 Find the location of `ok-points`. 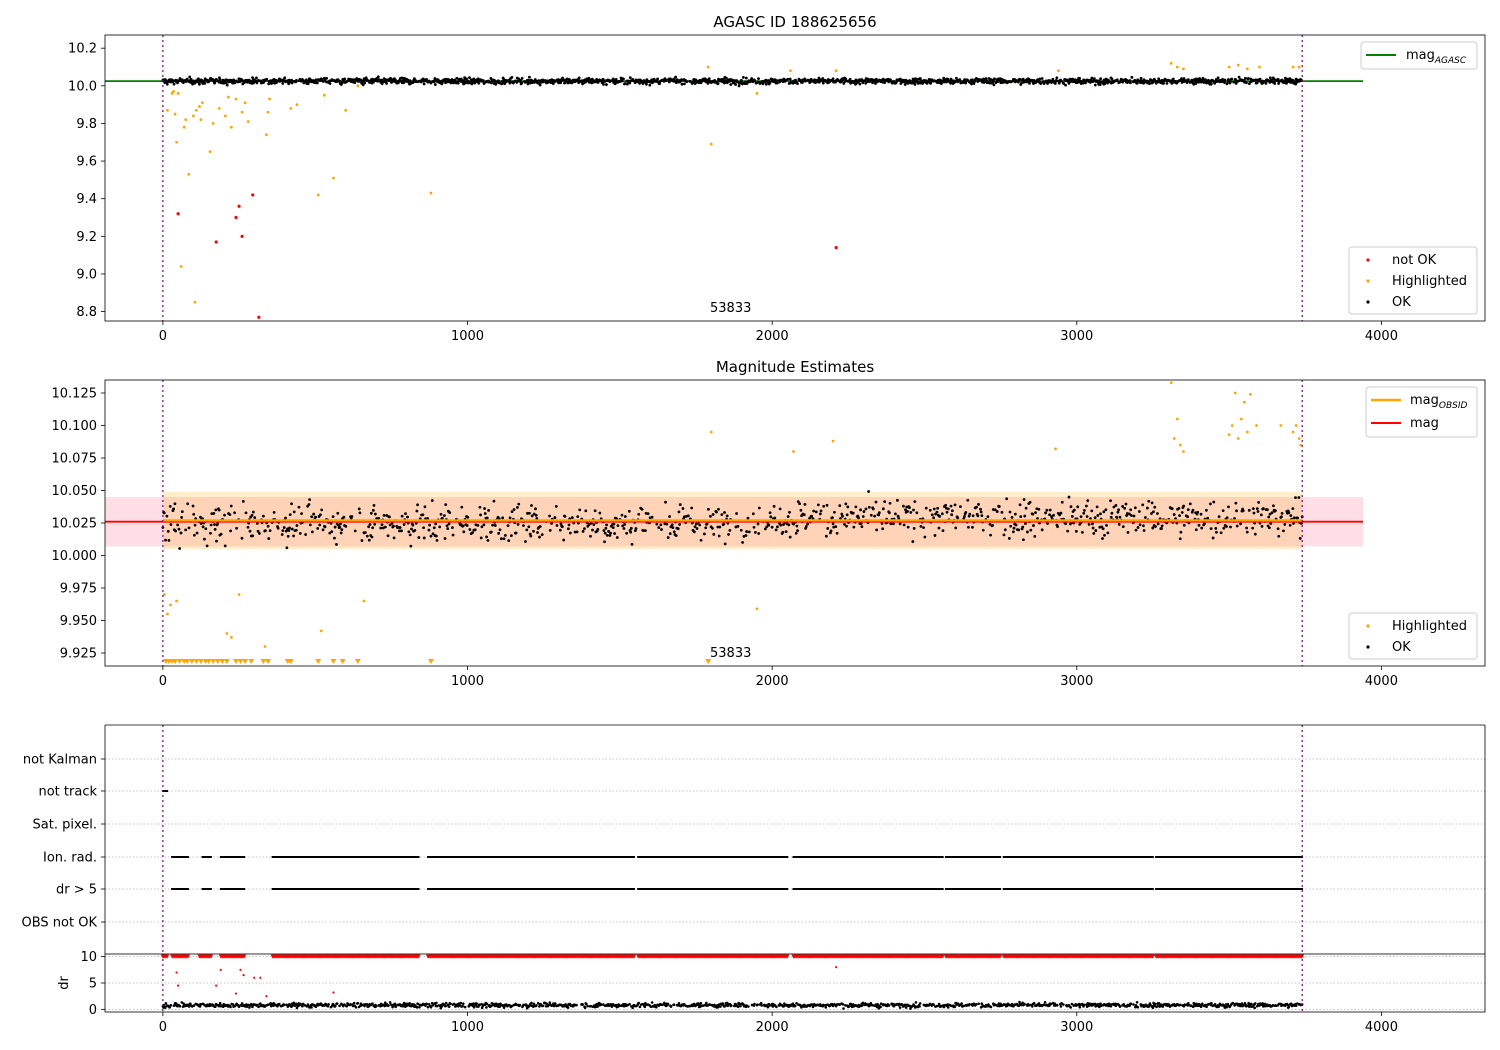

ok-points is located at coordinates (732, 81).